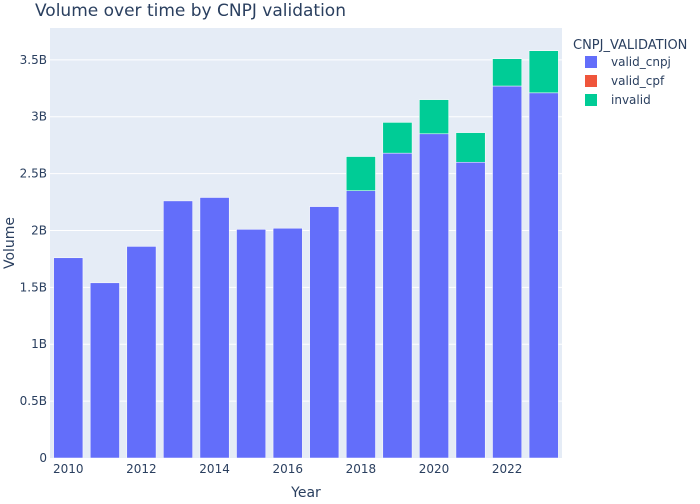  Describe the element at coordinates (33, 174) in the screenshot. I see `y-tick-label: 2.5B` at that location.